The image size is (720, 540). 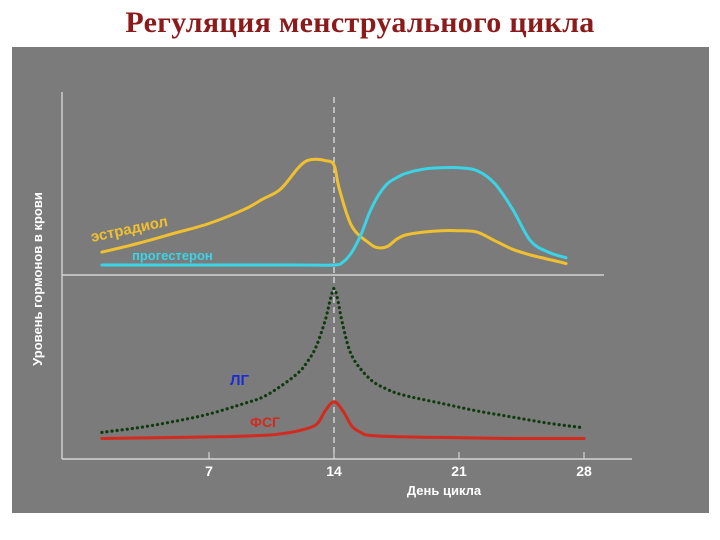 I want to click on x-tick-label: 21, so click(x=459, y=471).